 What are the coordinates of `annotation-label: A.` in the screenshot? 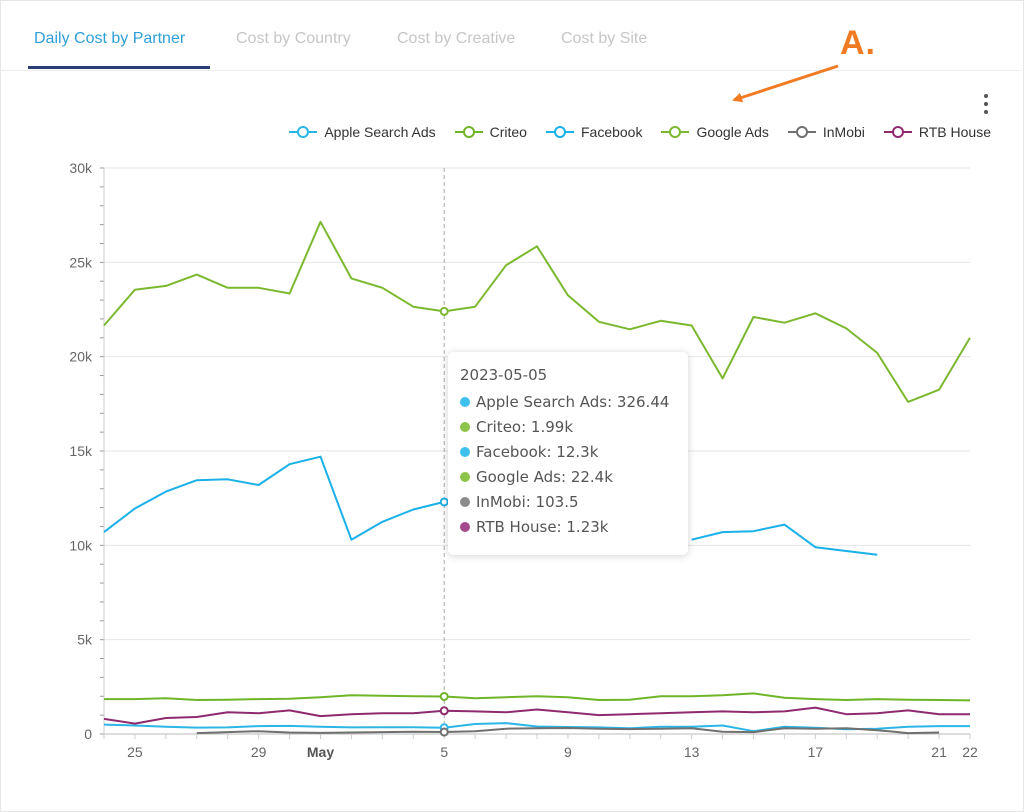 It's located at (858, 43).